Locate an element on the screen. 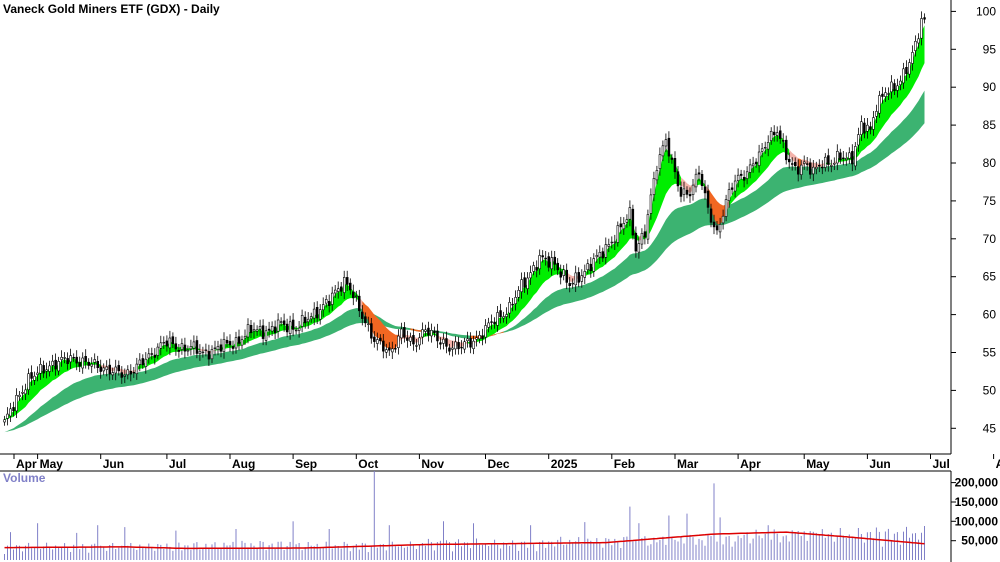 The width and height of the screenshot is (1000, 562). price-tick-label: 60 is located at coordinates (990, 315).